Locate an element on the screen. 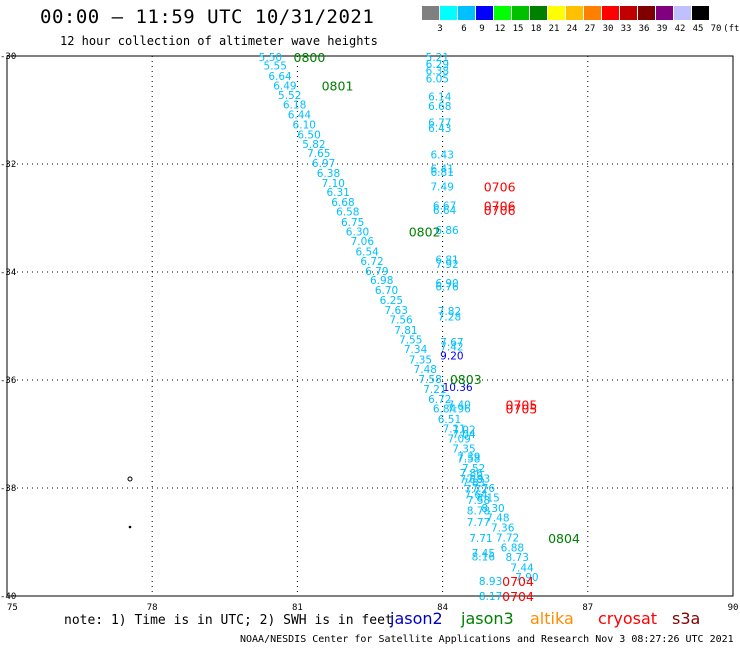 The height and width of the screenshot is (650, 740). wave-height-value: 8.17 is located at coordinates (490, 597).